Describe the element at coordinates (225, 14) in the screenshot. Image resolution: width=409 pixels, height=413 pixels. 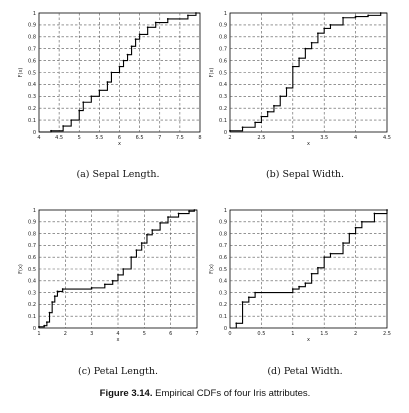
I see `y-tick-label: 1` at that location.